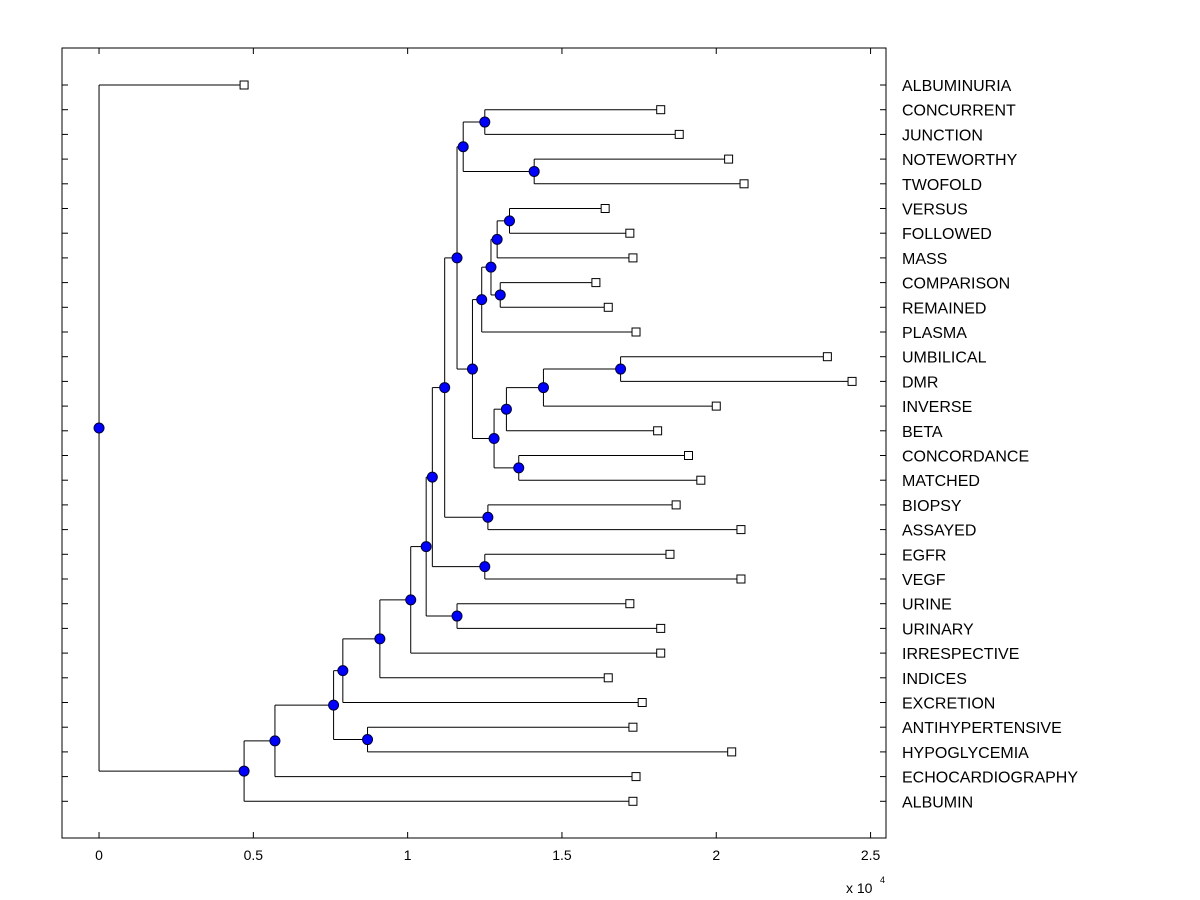 This screenshot has width=1200, height=900. I want to click on leaf-label: JUNCTION, so click(942, 135).